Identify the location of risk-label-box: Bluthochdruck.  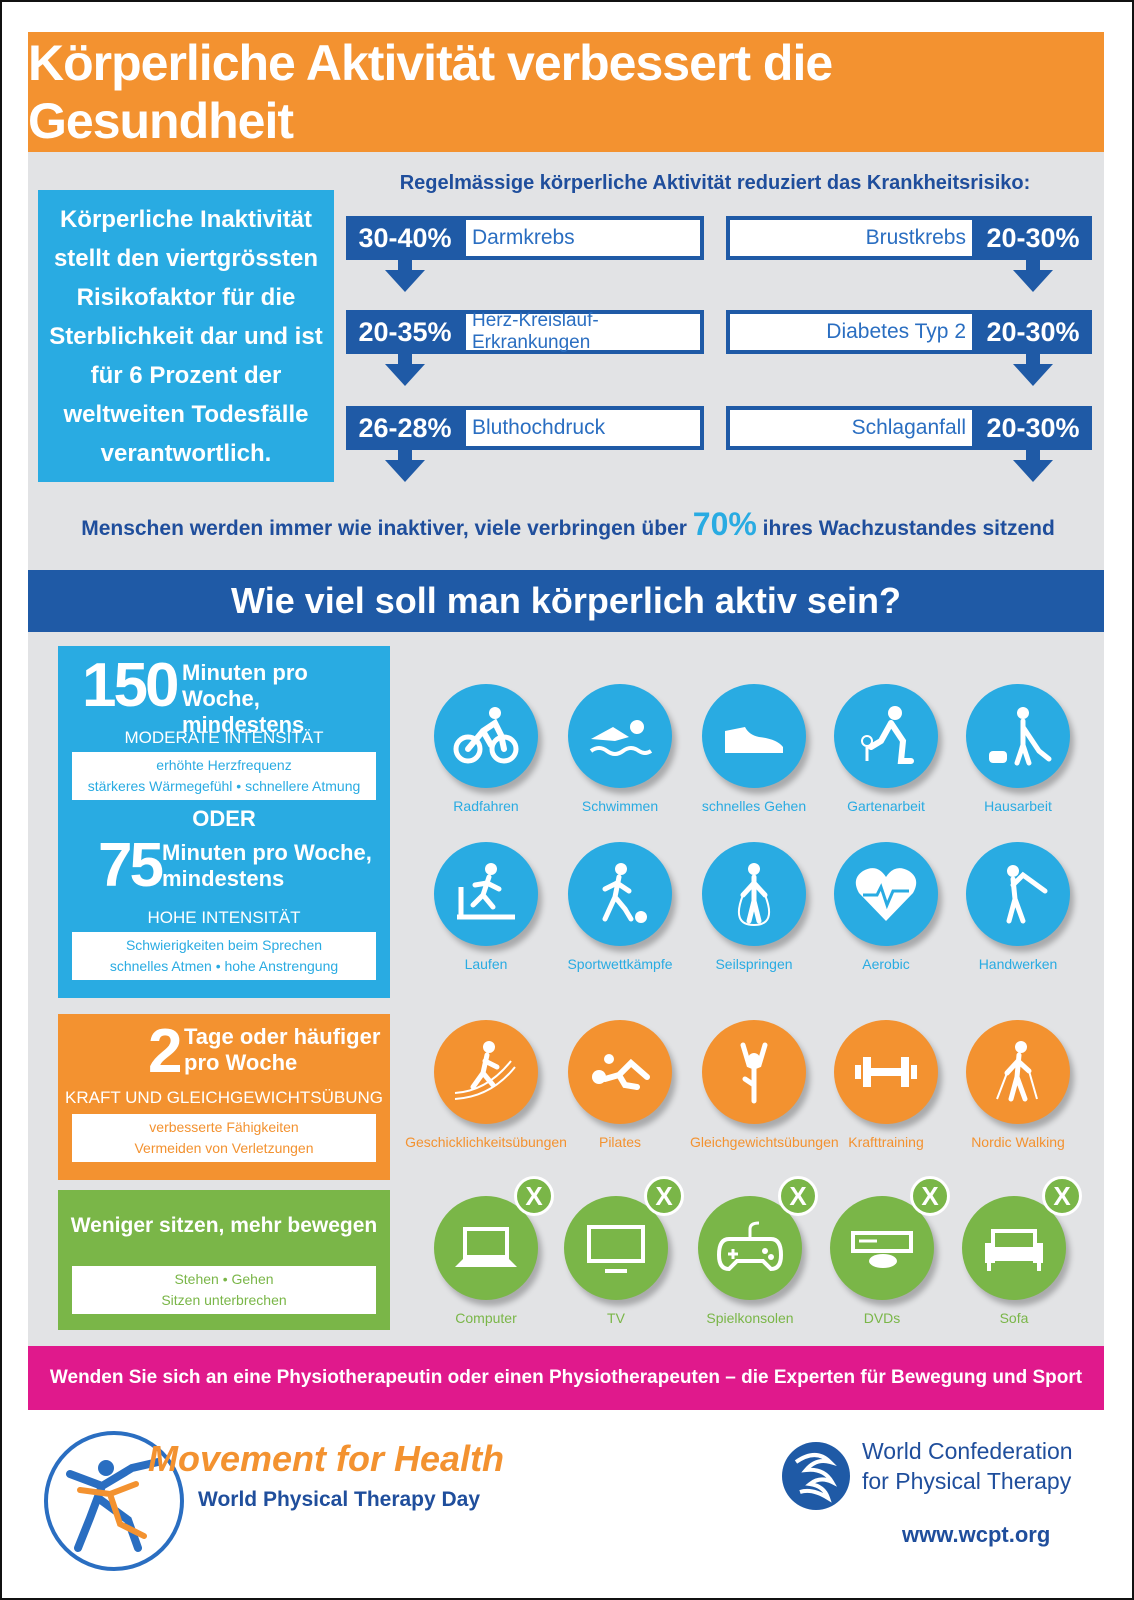
(583, 428).